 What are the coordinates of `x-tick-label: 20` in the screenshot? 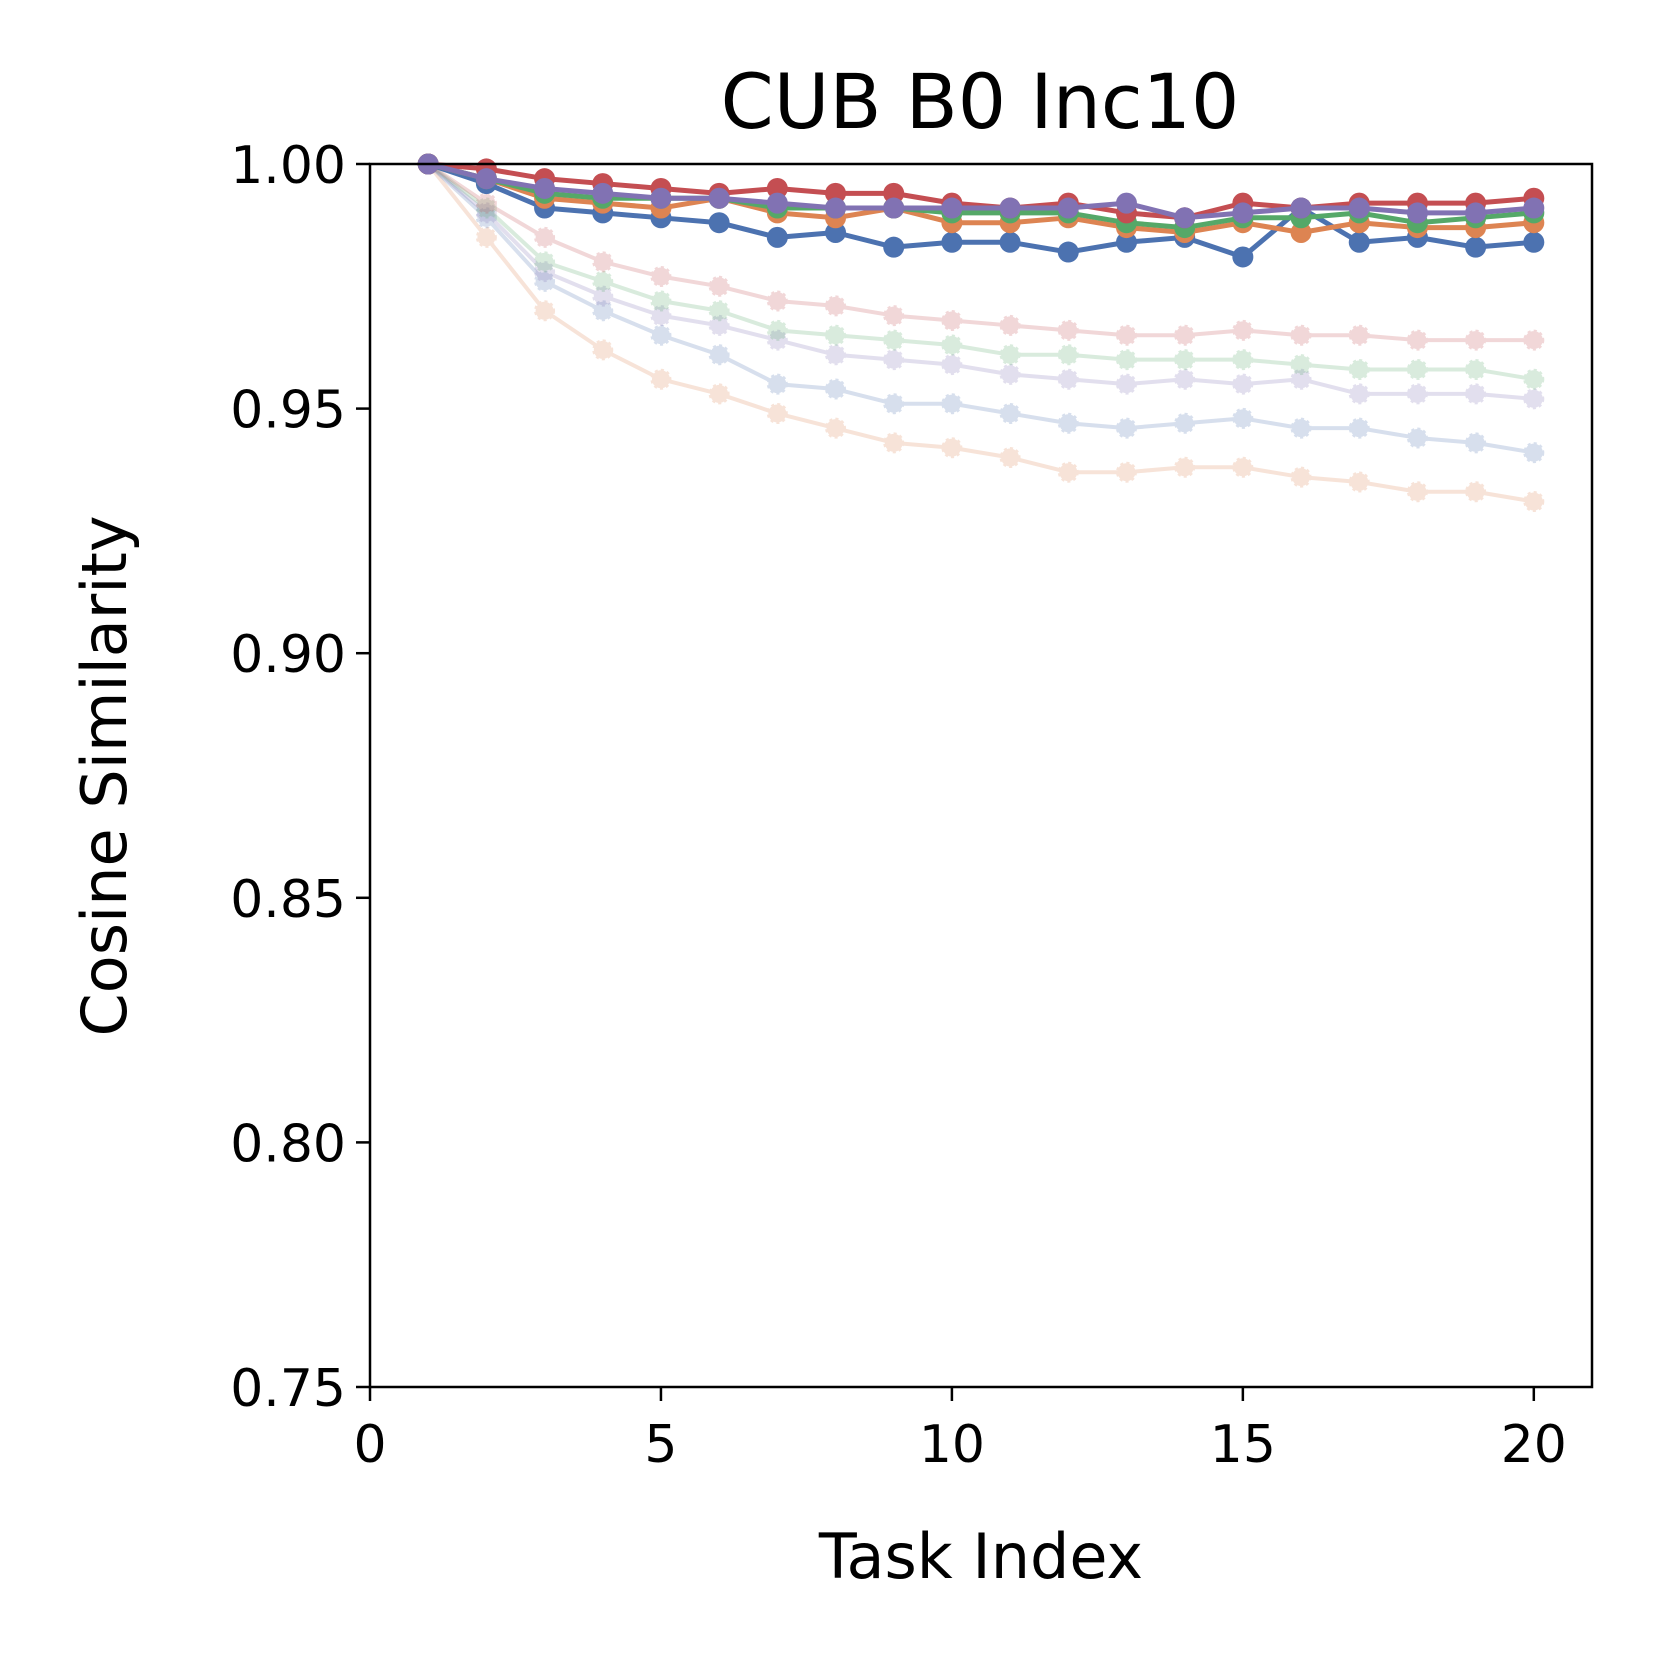 It's located at (1534, 1445).